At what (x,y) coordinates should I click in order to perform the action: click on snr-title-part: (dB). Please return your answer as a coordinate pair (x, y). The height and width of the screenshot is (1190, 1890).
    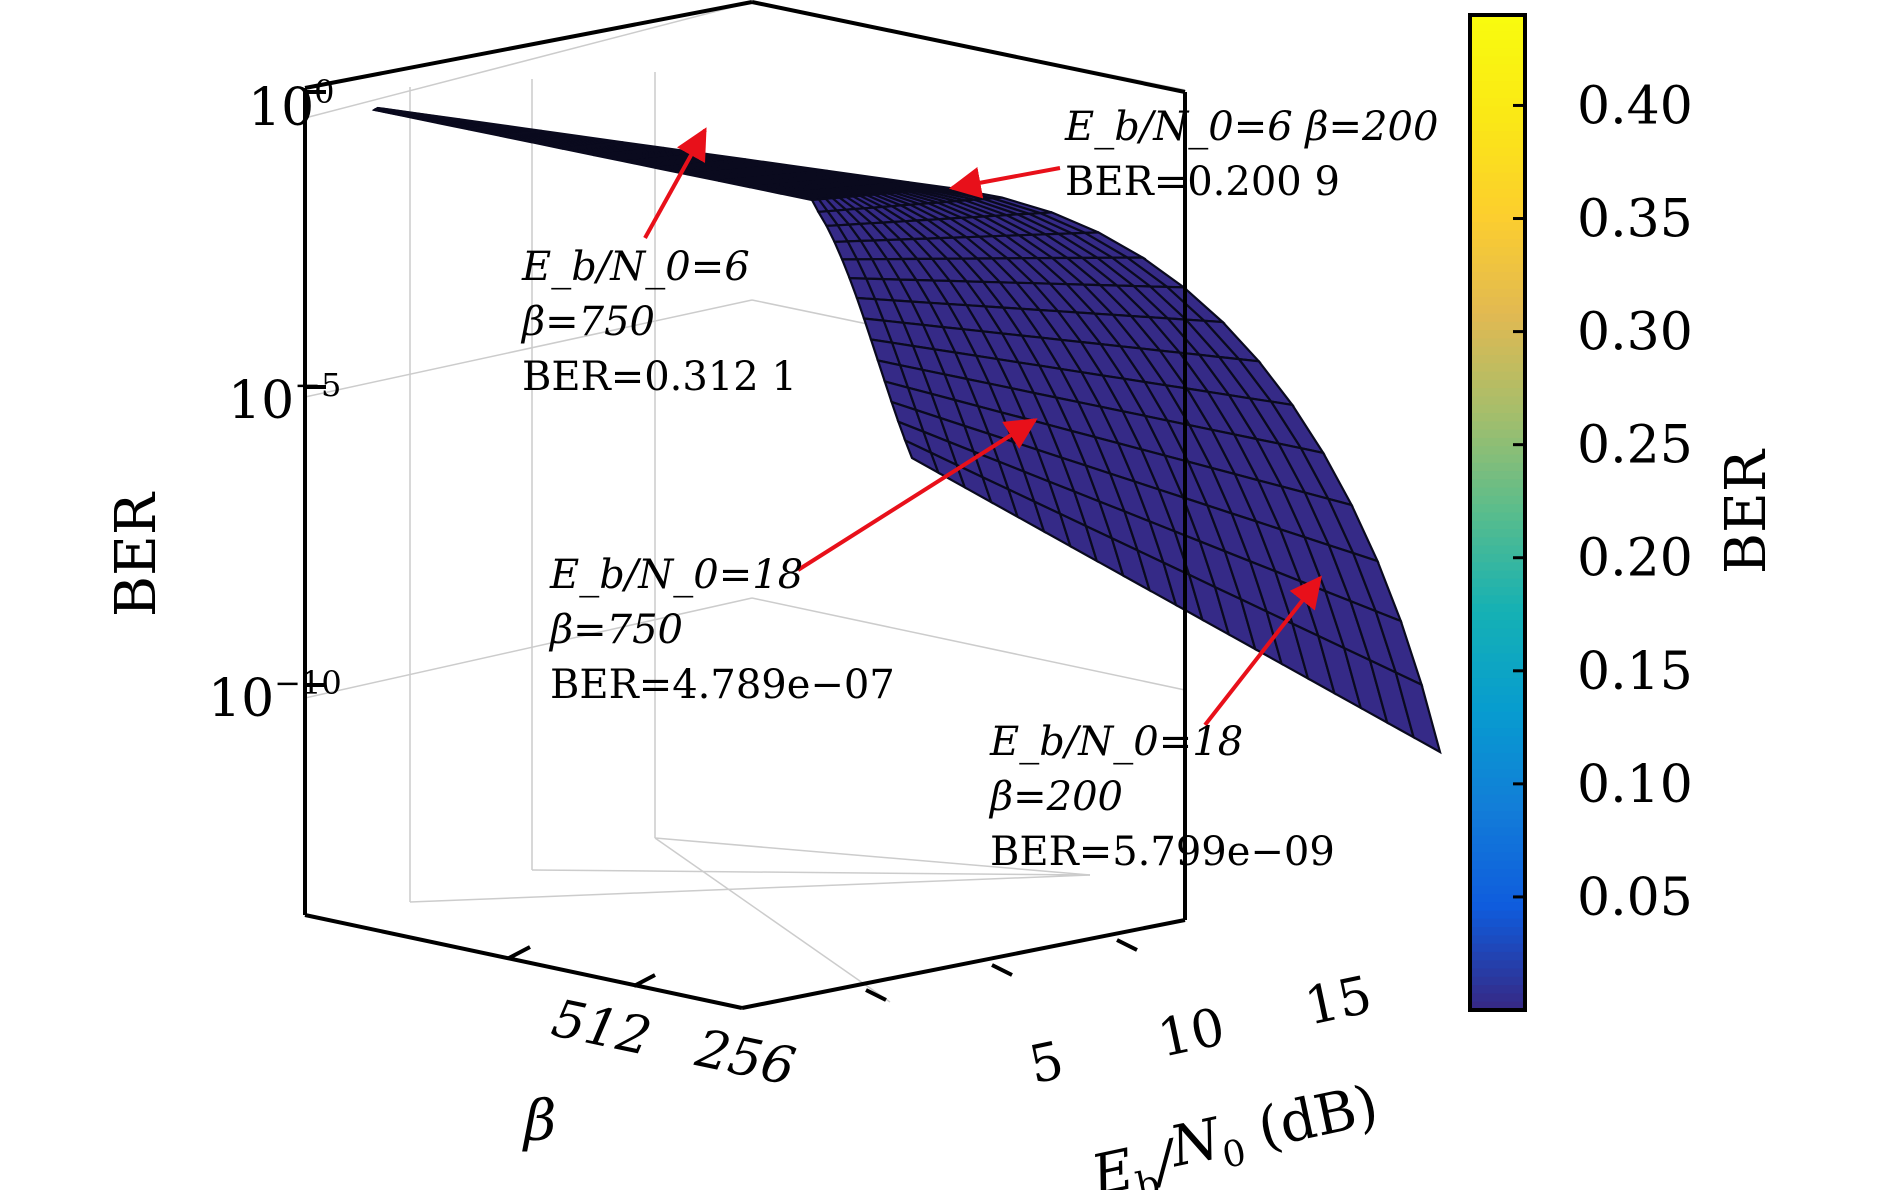
    Looking at the image, I should click on (1309, 1119).